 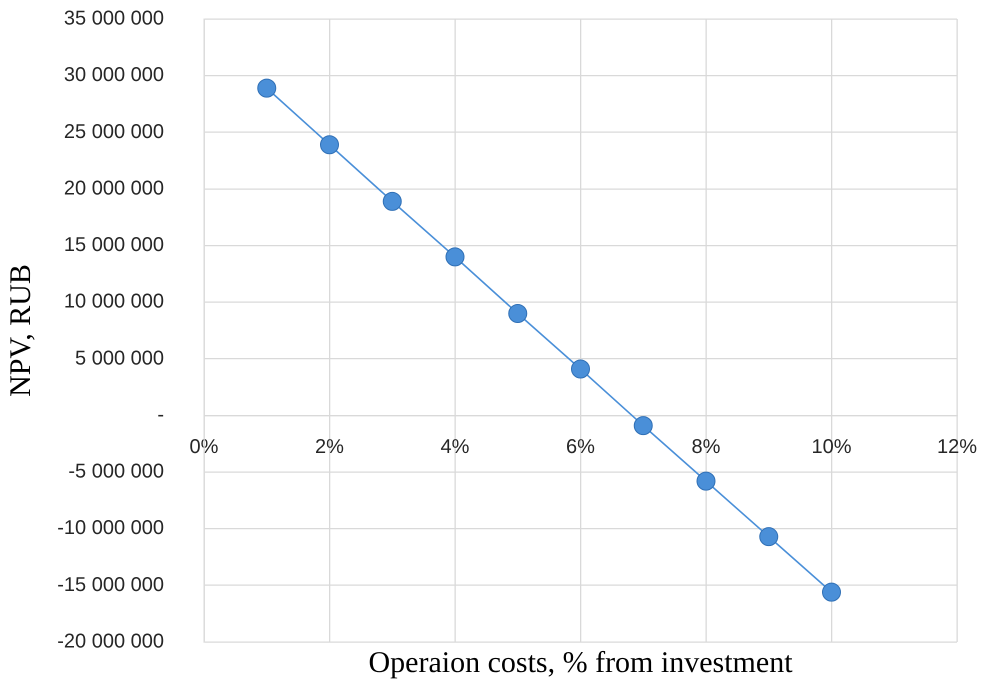 I want to click on y-tick-label: 20 000 000, so click(x=114, y=188).